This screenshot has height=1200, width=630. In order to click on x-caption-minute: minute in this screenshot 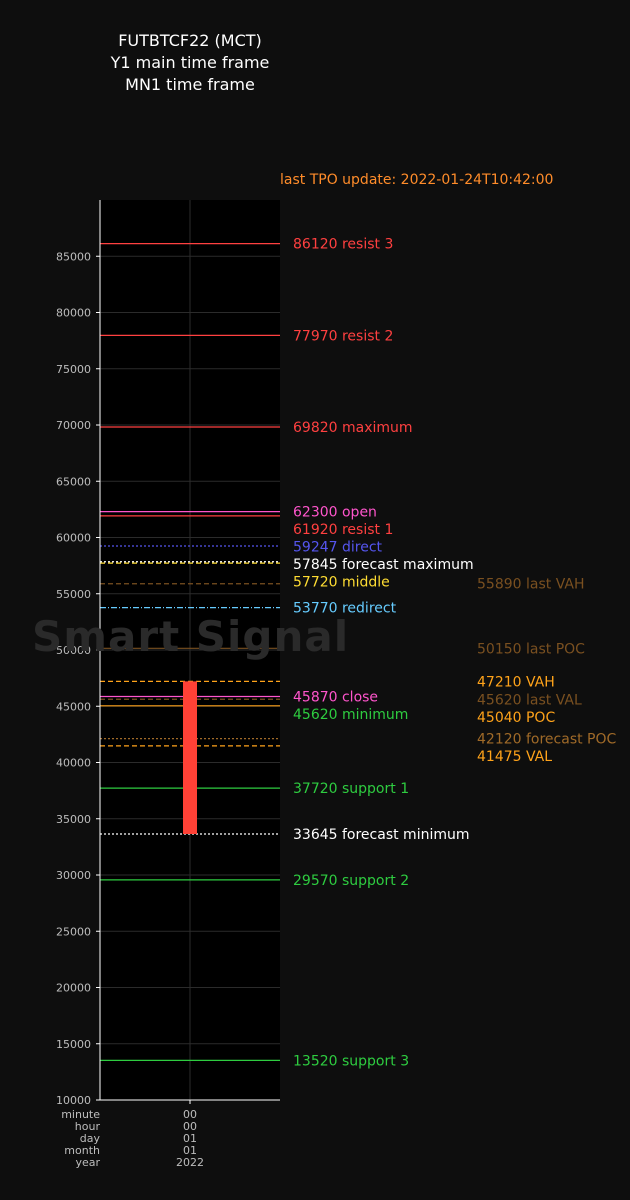, I will do `click(80, 1114)`.